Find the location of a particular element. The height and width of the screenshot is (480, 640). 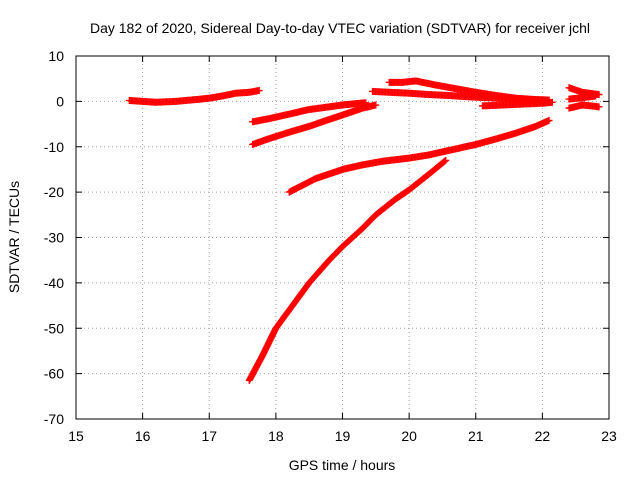

x-tick-label: 16 is located at coordinates (143, 436).